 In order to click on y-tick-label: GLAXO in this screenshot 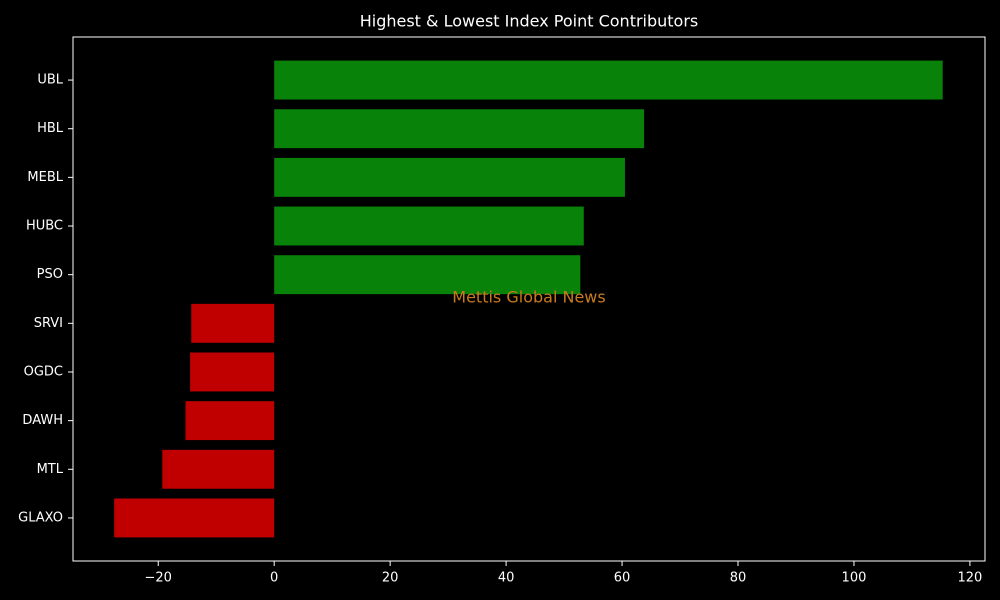, I will do `click(40, 517)`.